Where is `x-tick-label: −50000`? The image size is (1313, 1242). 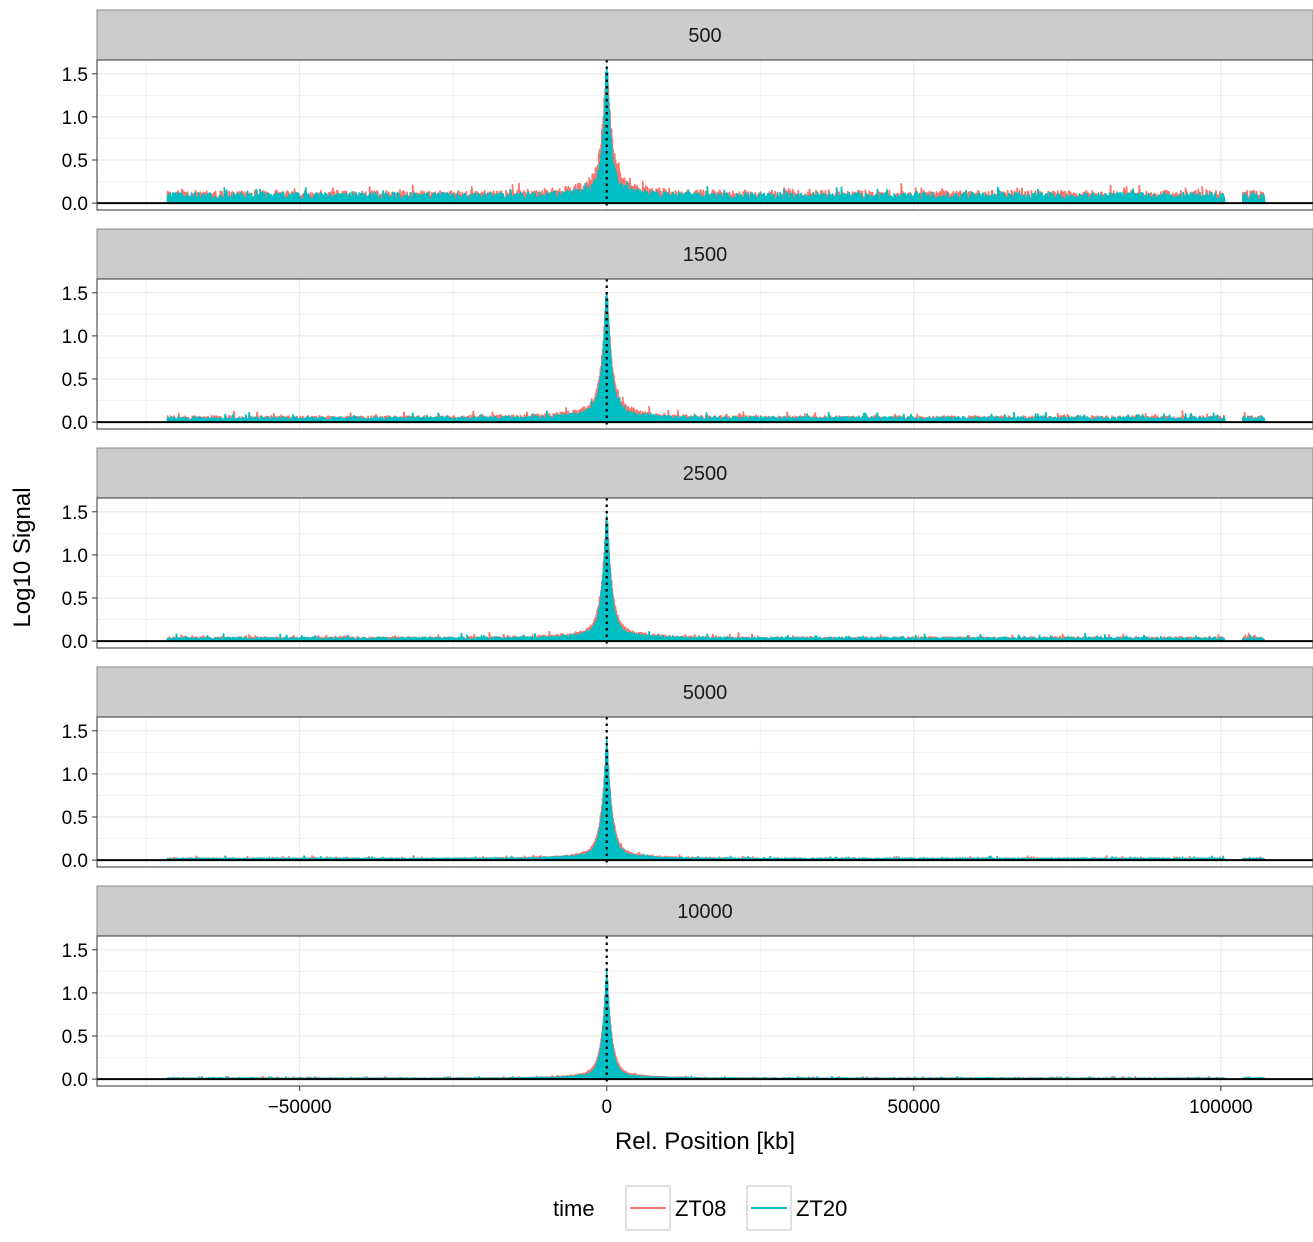 x-tick-label: −50000 is located at coordinates (300, 1107).